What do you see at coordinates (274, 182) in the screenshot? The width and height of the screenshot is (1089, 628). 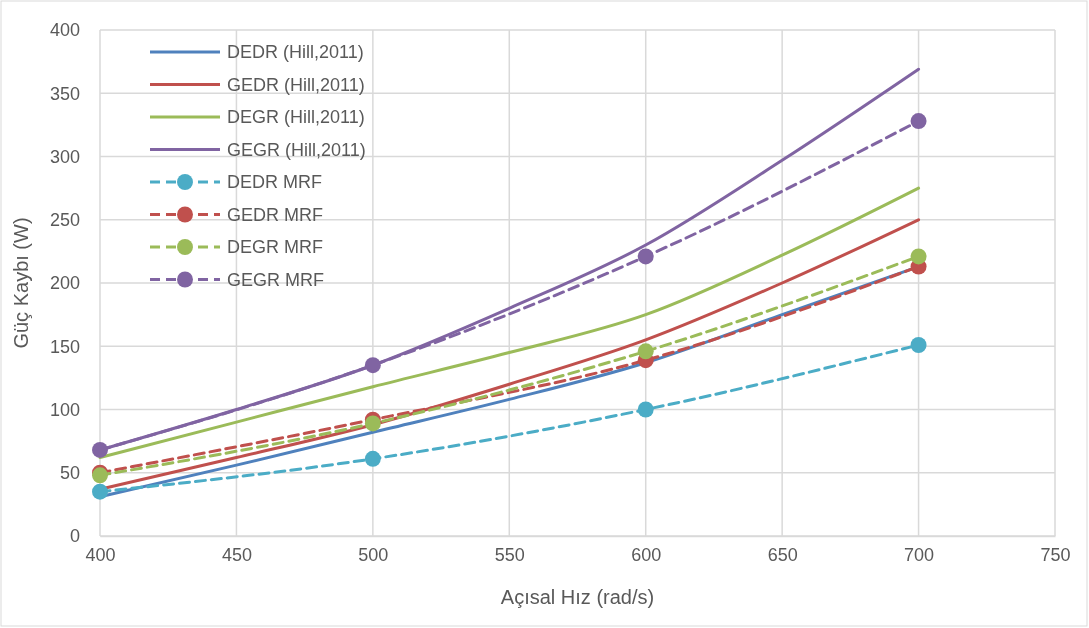 I see `legend-label: DEDR MRF` at bounding box center [274, 182].